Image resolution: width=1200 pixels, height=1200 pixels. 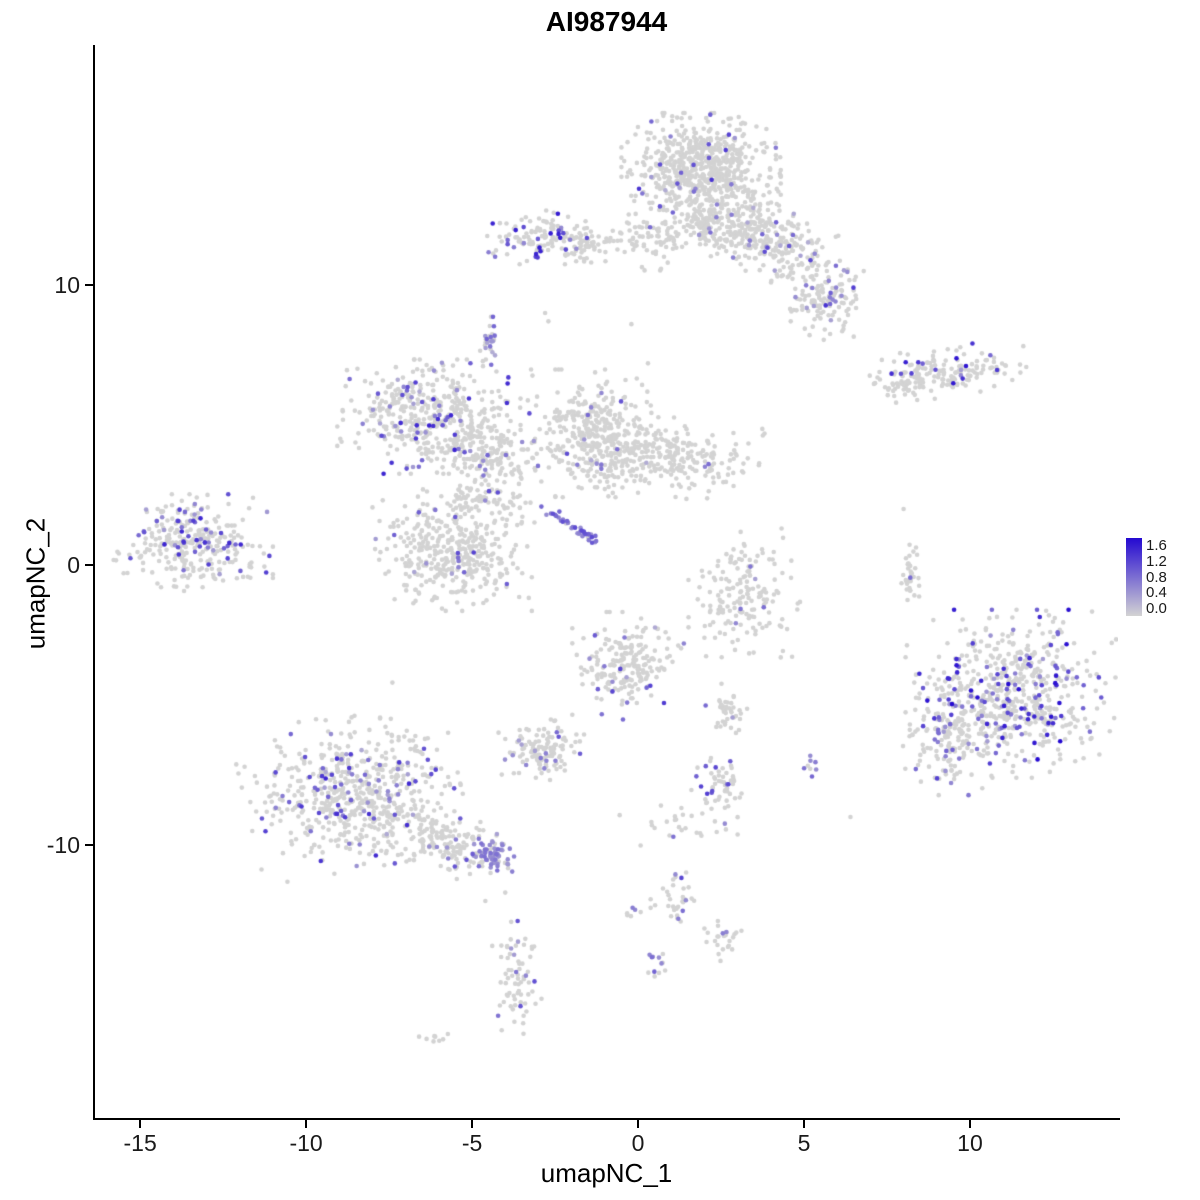 I want to click on y-tick-label: 10, so click(x=67, y=284).